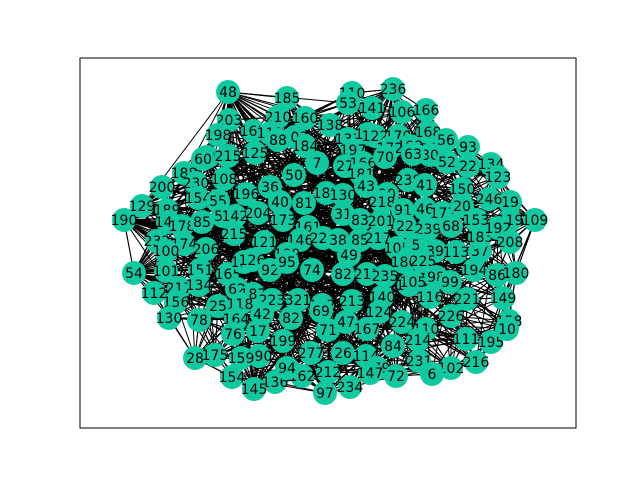 The width and height of the screenshot is (640, 480). Describe the element at coordinates (232, 377) in the screenshot. I see `graph-node: 154` at that location.